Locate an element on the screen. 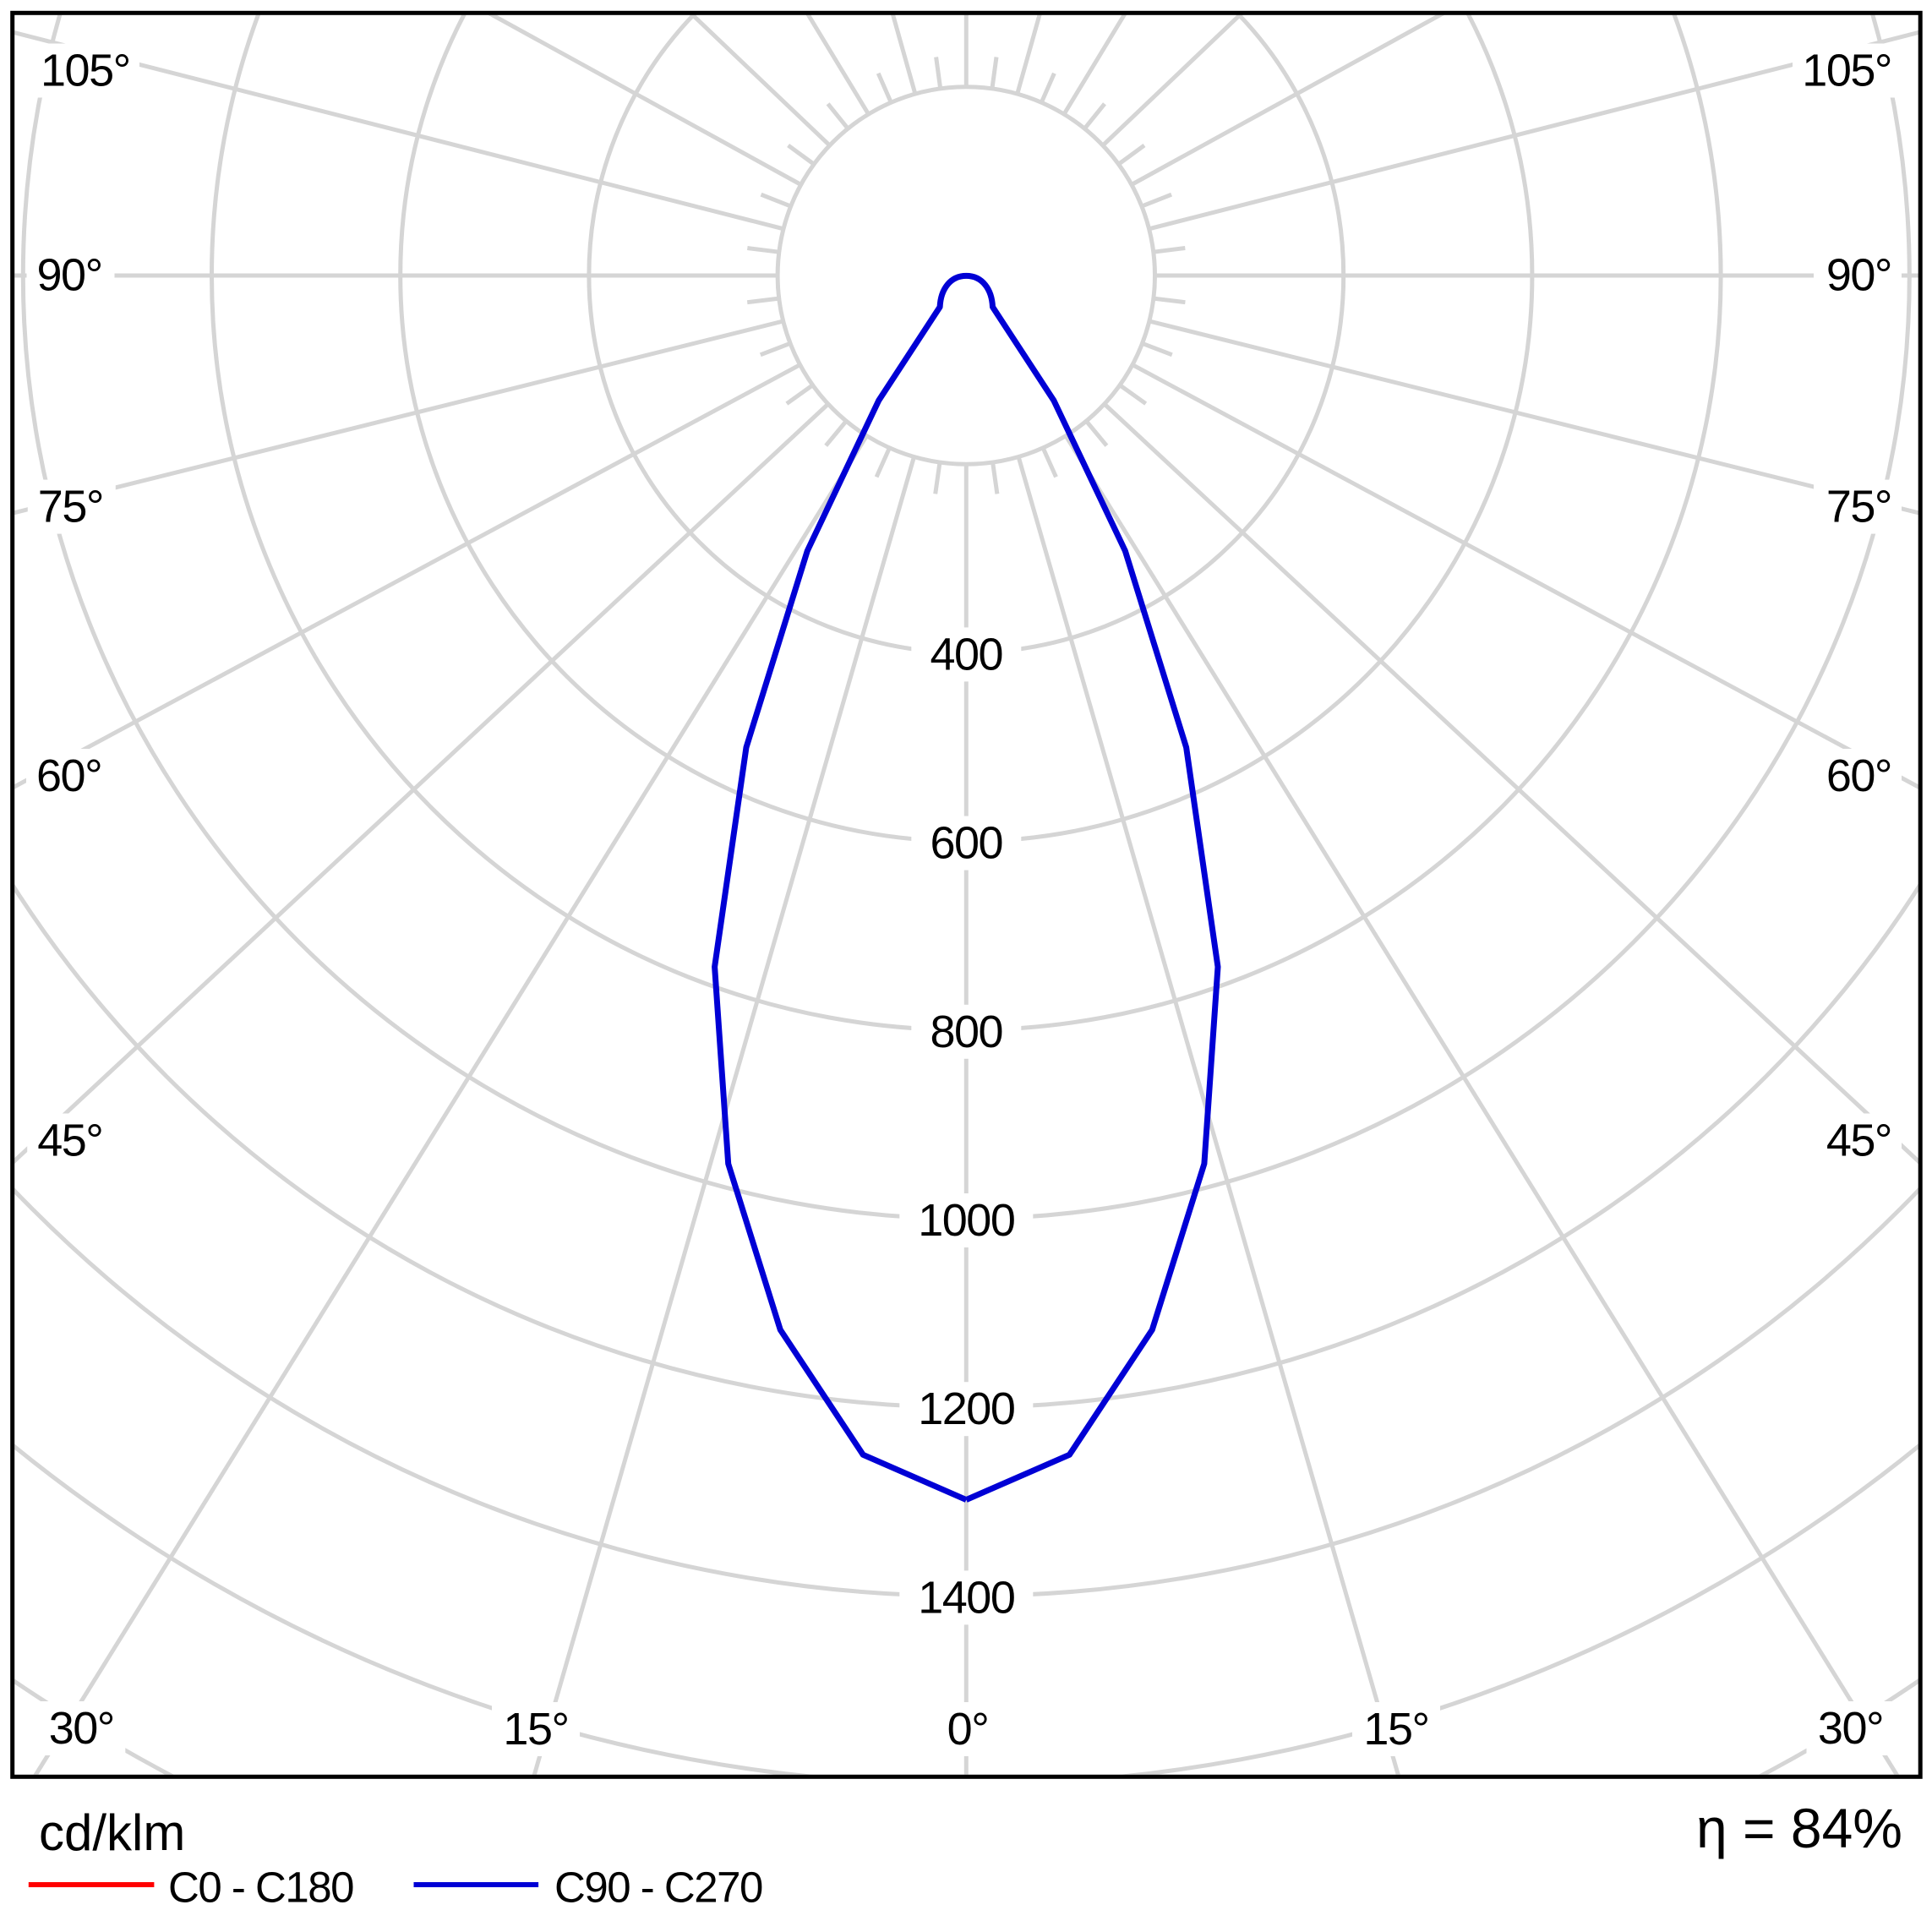 The height and width of the screenshot is (1932, 1932). svg-text: η = 84% is located at coordinates (1799, 1828).